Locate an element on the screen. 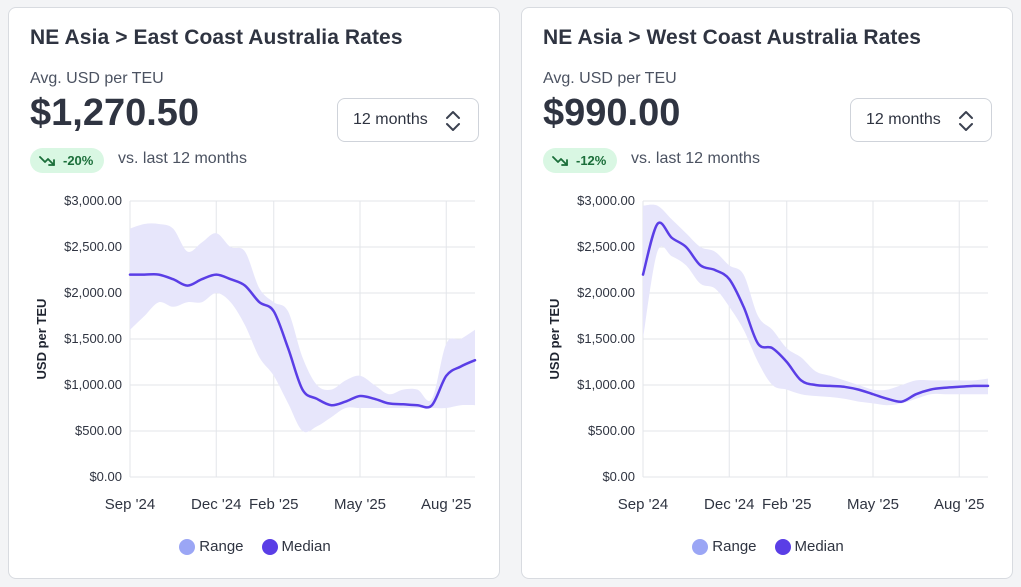 The height and width of the screenshot is (587, 1021). change-badge: -12% is located at coordinates (580, 160).